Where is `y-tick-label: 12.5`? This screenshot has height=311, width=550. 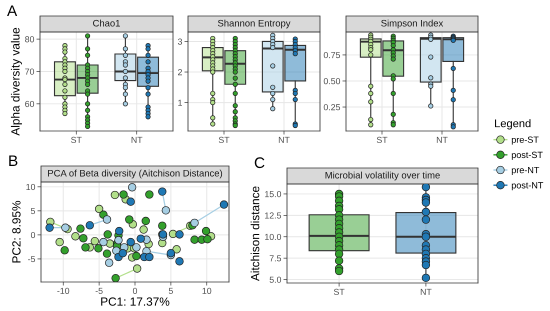
y-tick-label: 12.5 is located at coordinates (273, 215).